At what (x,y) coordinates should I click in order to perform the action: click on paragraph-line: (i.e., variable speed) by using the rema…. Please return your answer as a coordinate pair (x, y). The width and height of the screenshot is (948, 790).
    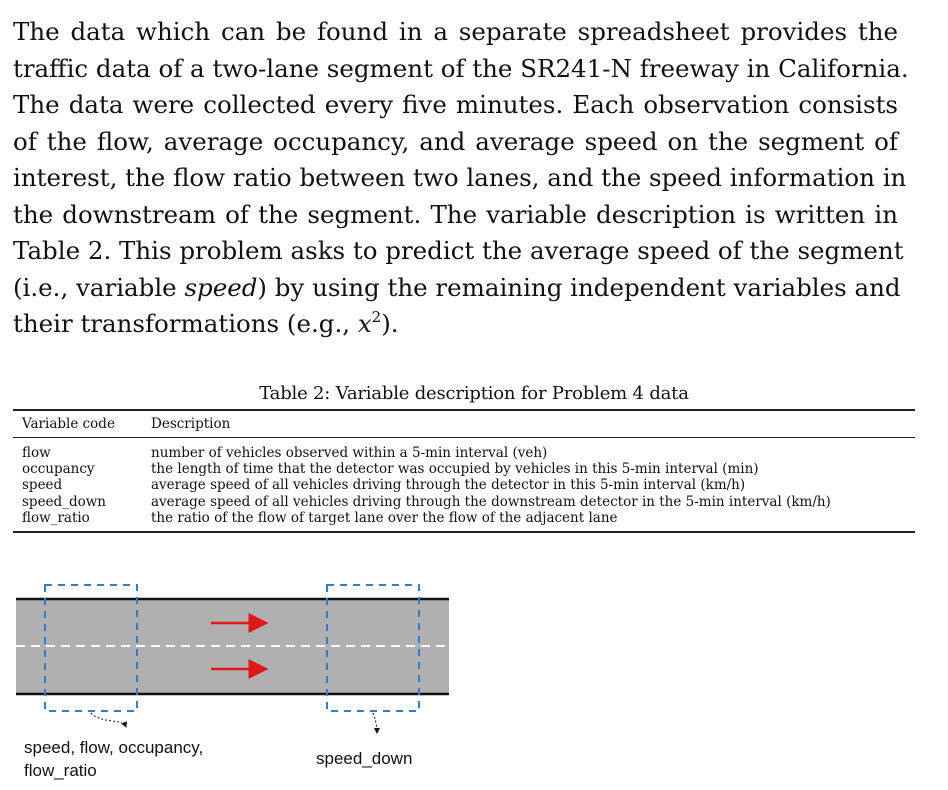
    Looking at the image, I should click on (457, 288).